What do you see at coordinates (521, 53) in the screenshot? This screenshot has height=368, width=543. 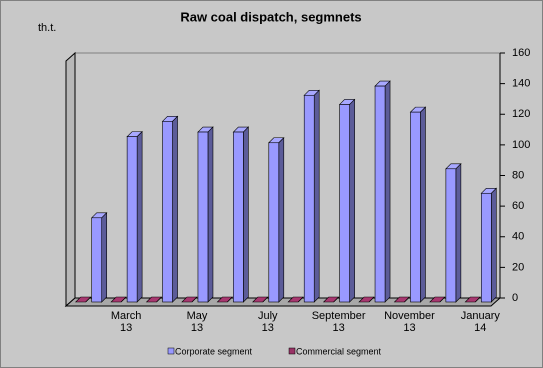 I see `y-tick-label: 160` at bounding box center [521, 53].